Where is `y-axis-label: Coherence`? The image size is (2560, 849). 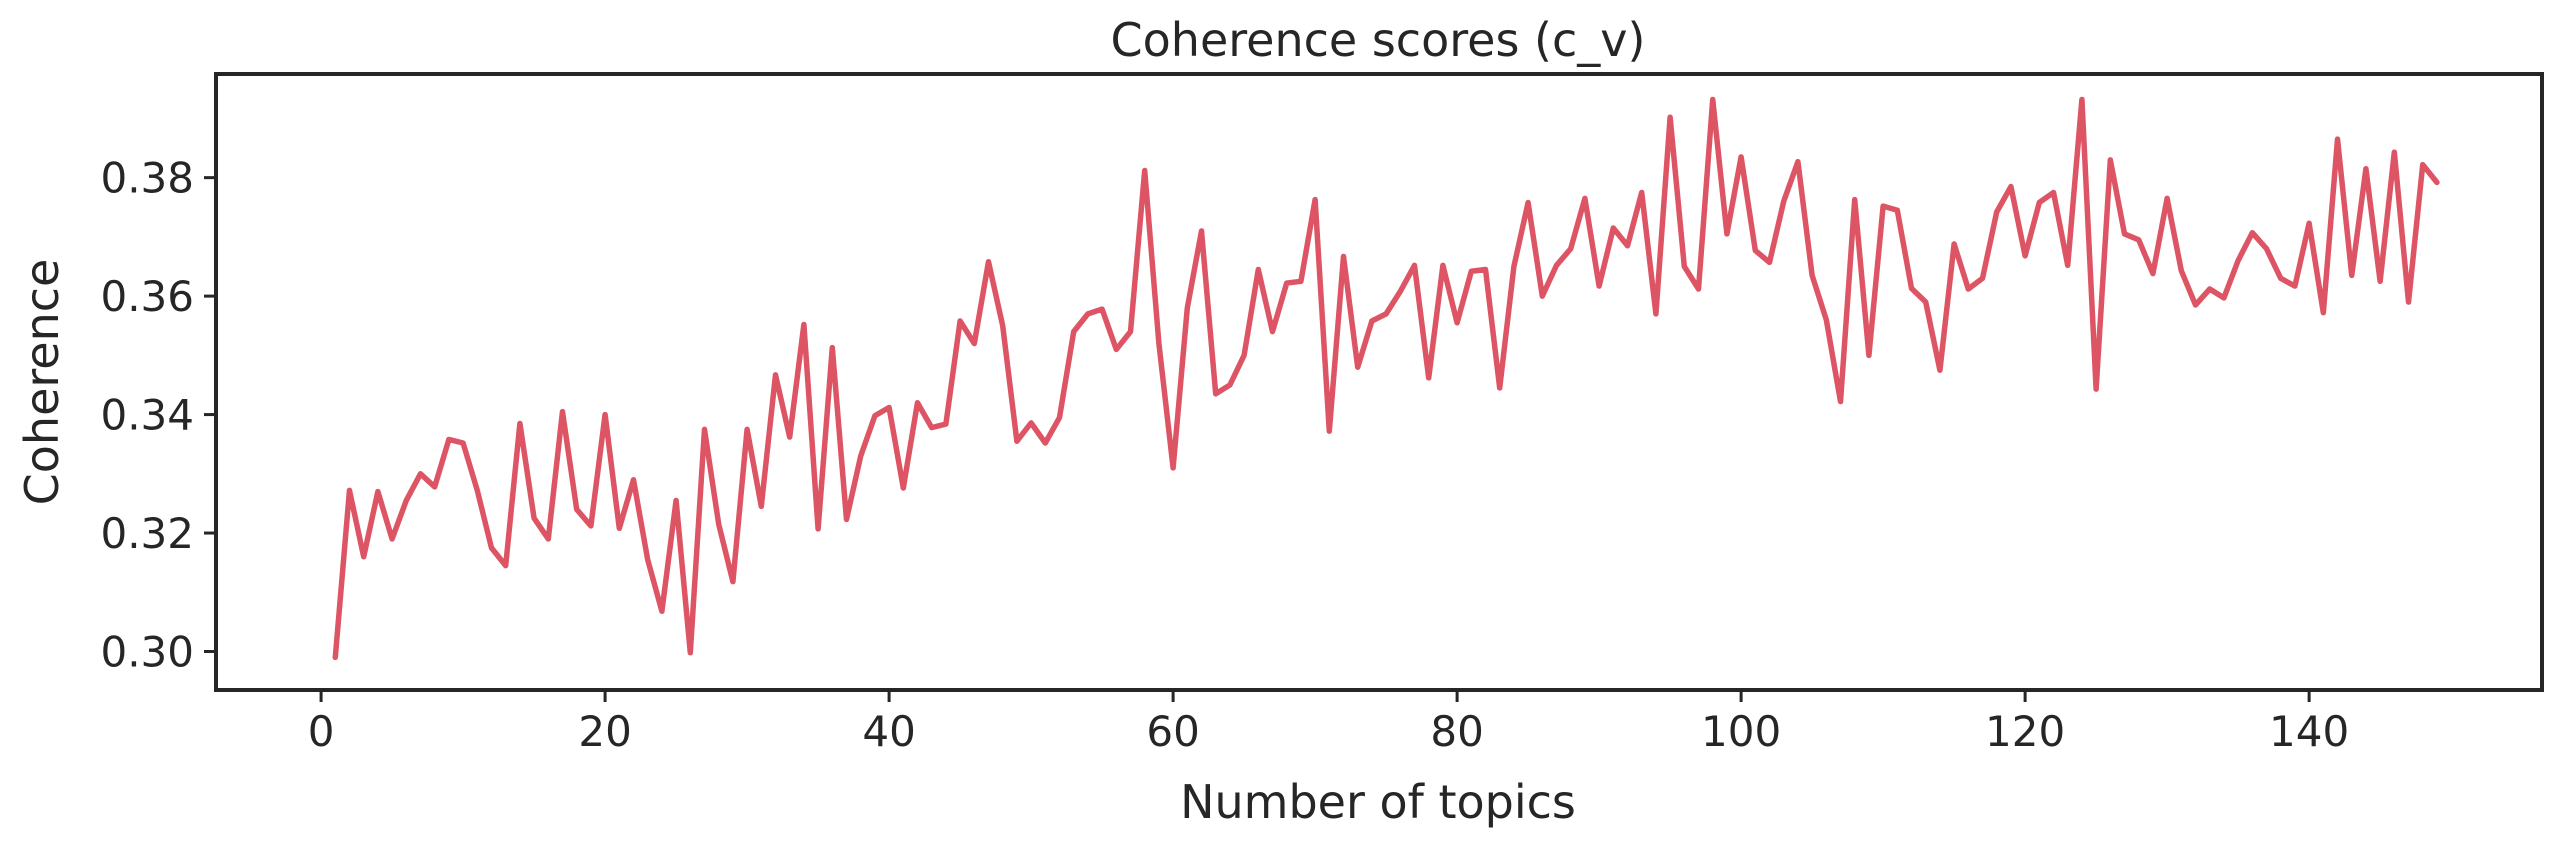 y-axis-label: Coherence is located at coordinates (42, 382).